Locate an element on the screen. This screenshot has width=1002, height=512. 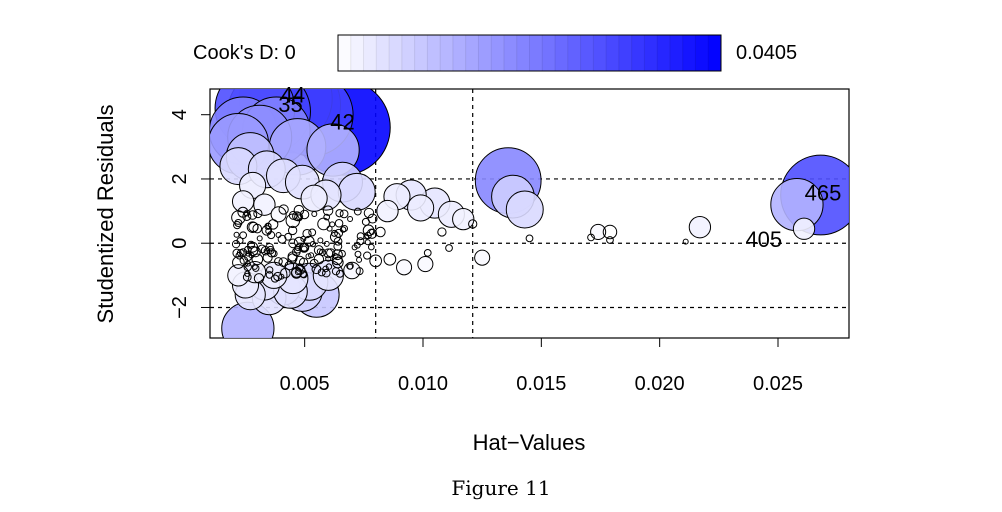
y-tick-label: 0 is located at coordinates (180, 243).